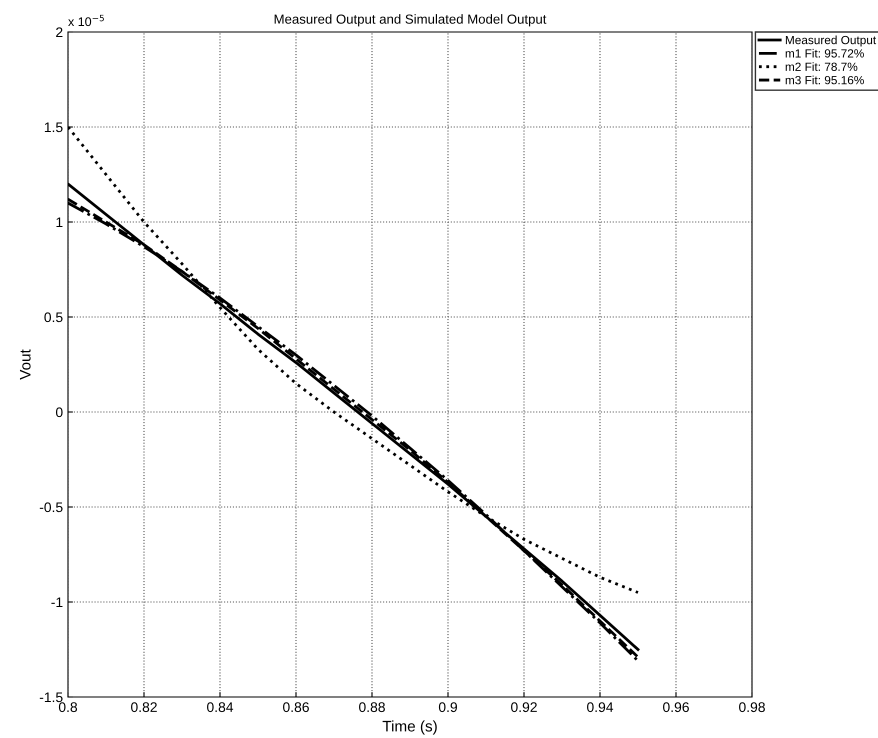  Describe the element at coordinates (53, 317) in the screenshot. I see `y-tick-label: 0.5` at that location.